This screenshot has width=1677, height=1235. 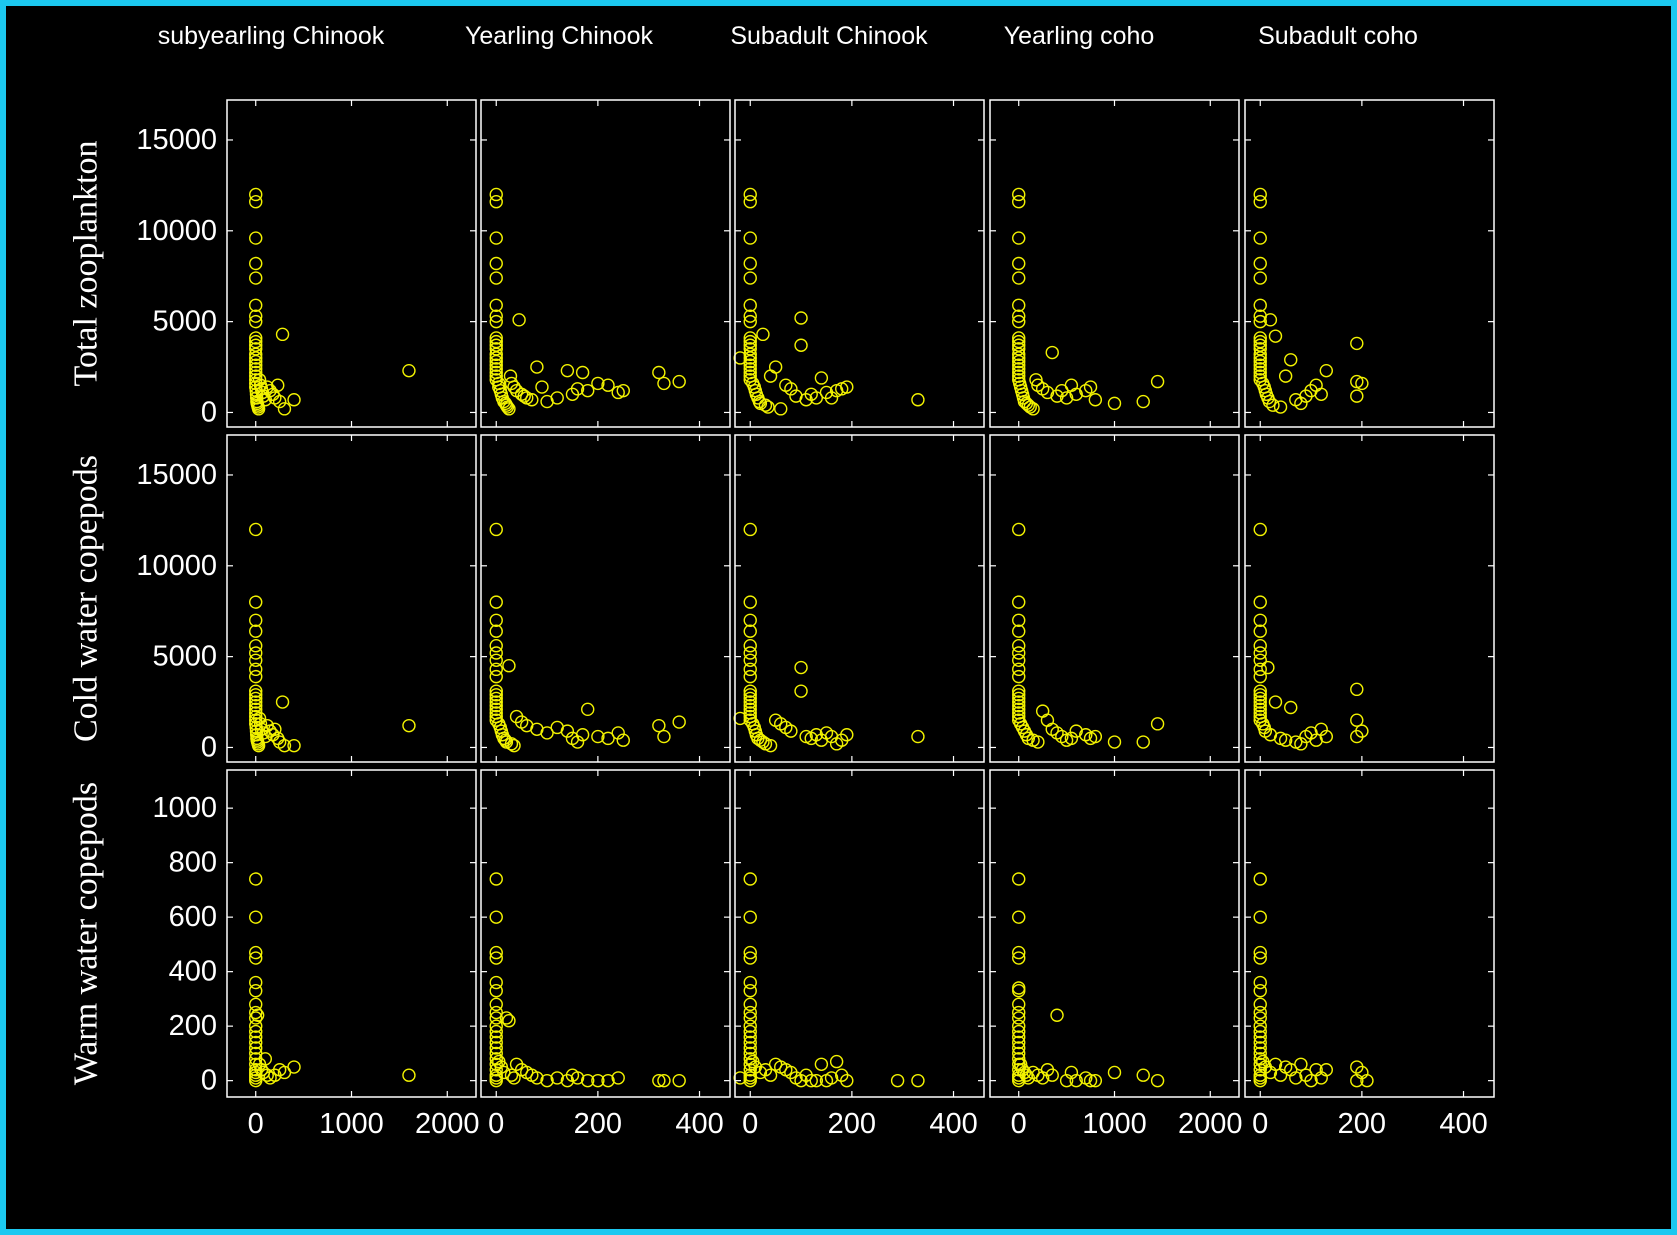 What do you see at coordinates (1463, 1124) in the screenshot?
I see `x-tick-label: 400` at bounding box center [1463, 1124].